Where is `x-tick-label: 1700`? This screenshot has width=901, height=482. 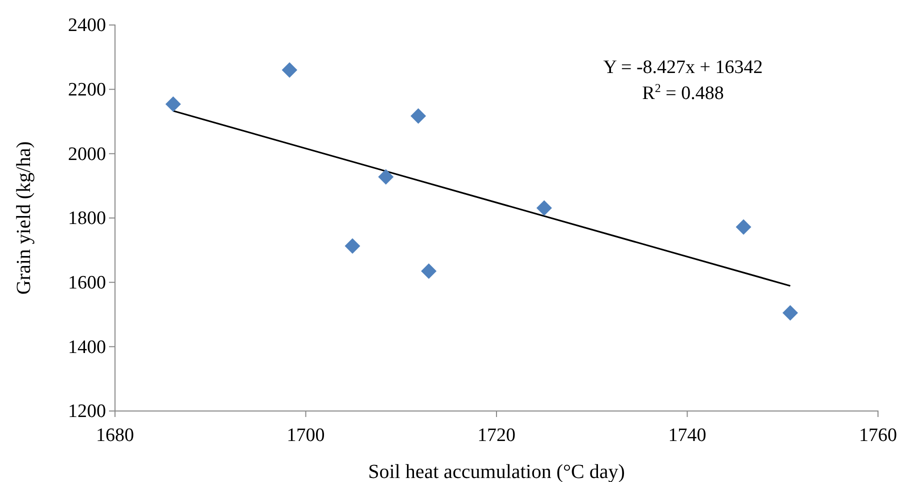 x-tick-label: 1700 is located at coordinates (305, 435).